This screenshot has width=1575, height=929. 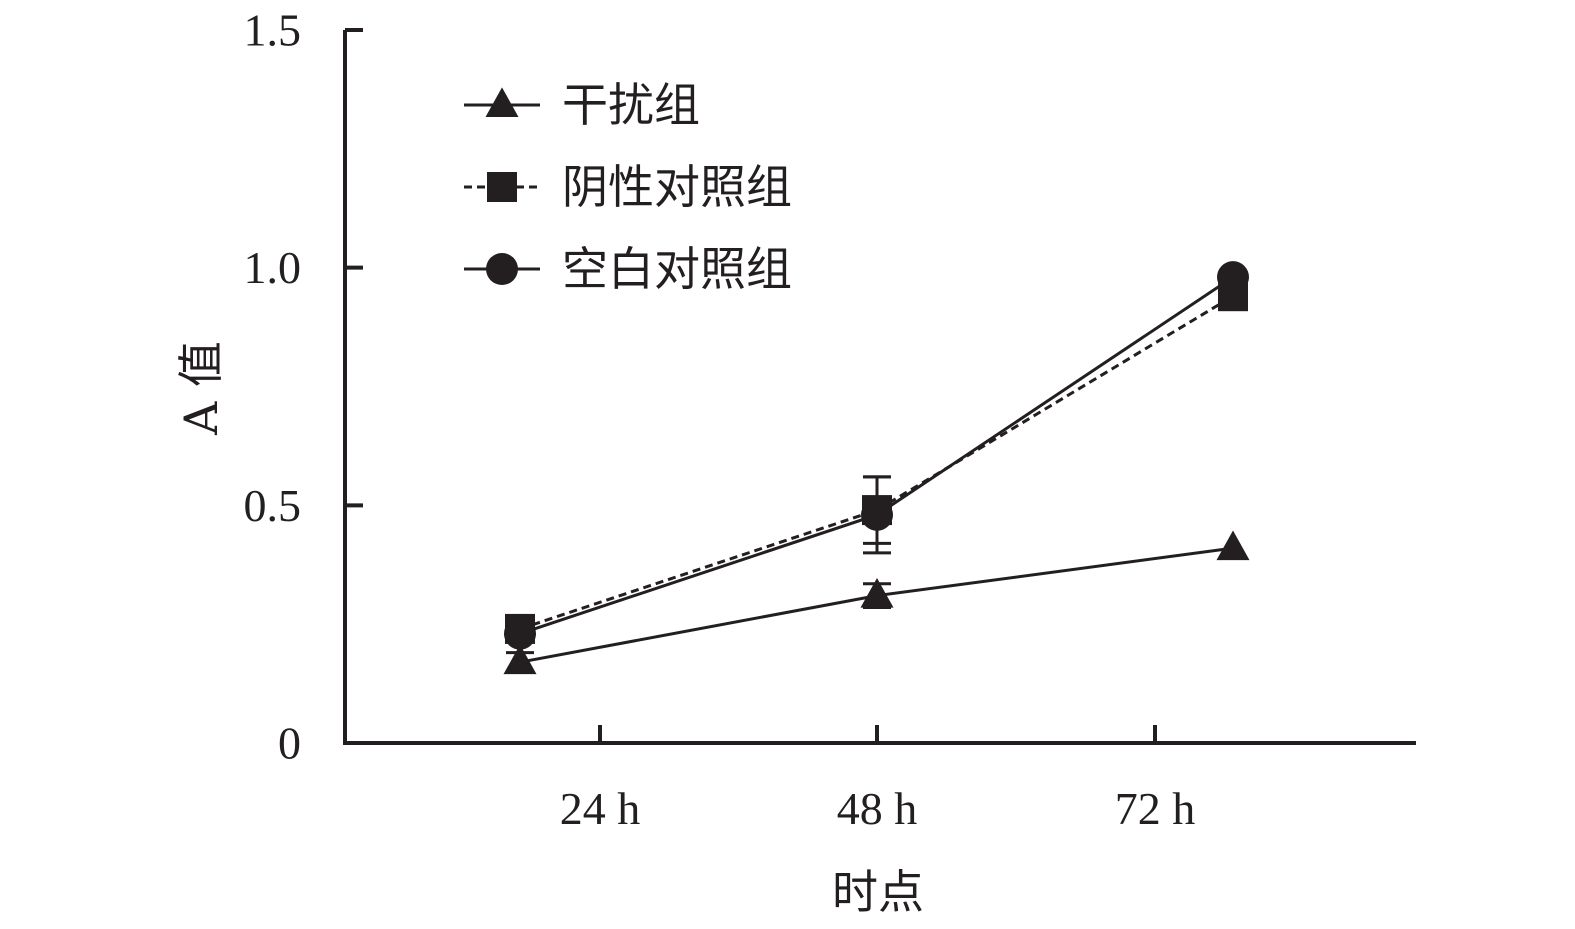 I want to click on x-tick-label: 24 h, so click(x=600, y=808).